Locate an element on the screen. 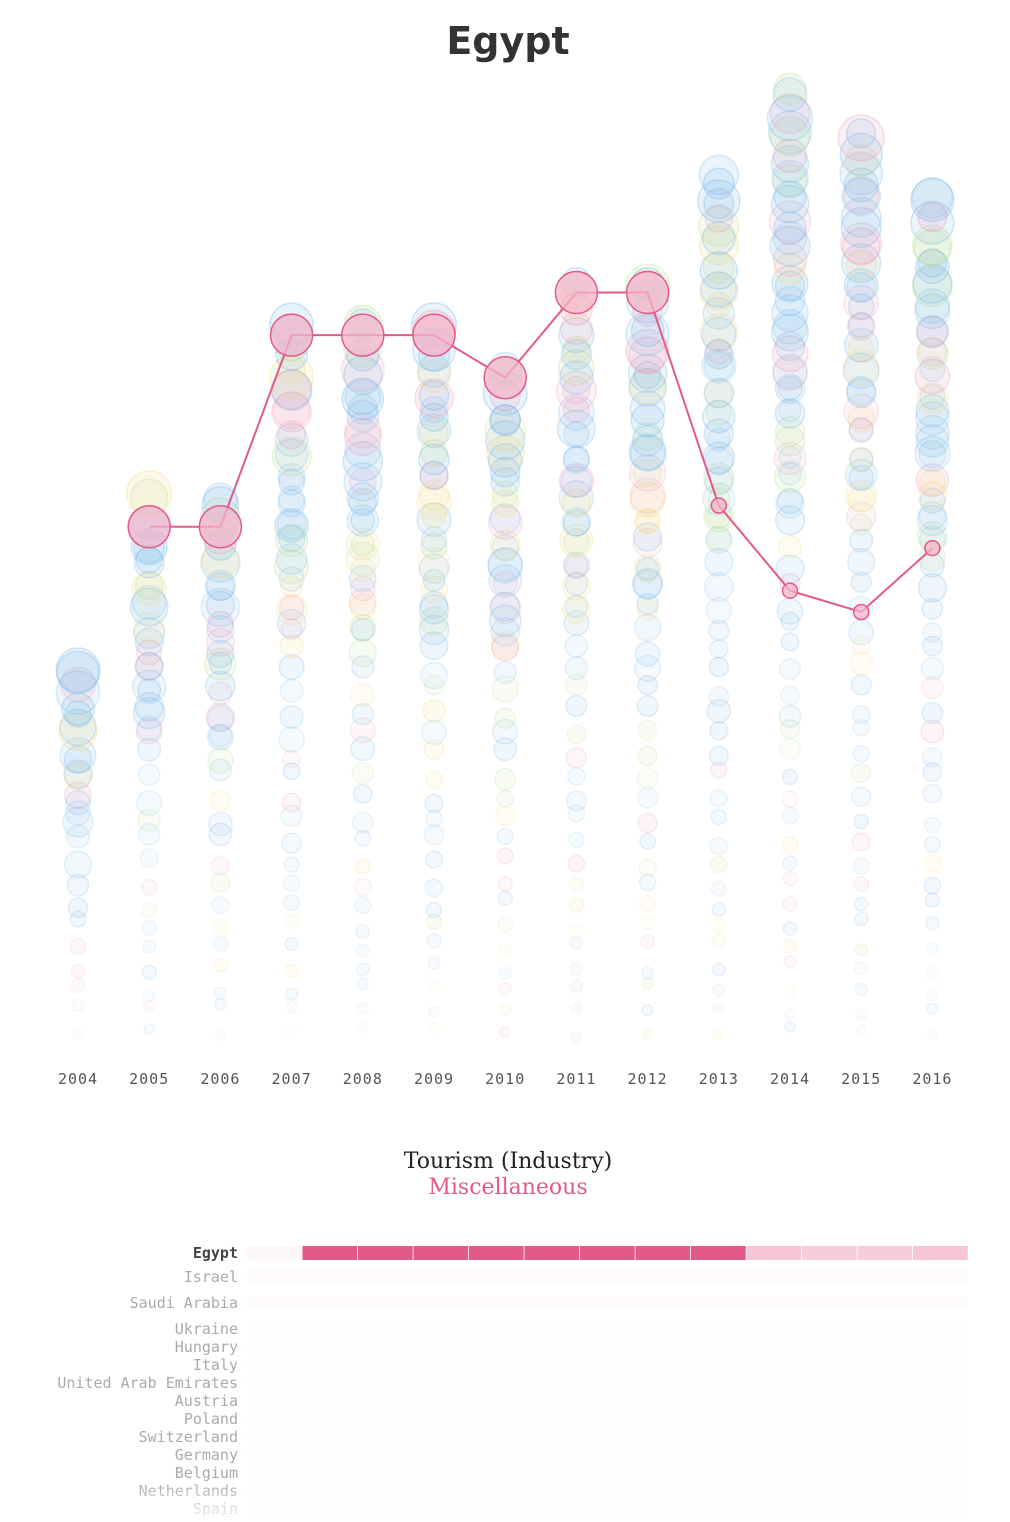  heatmap-row-label: Germany is located at coordinates (206, 1455).